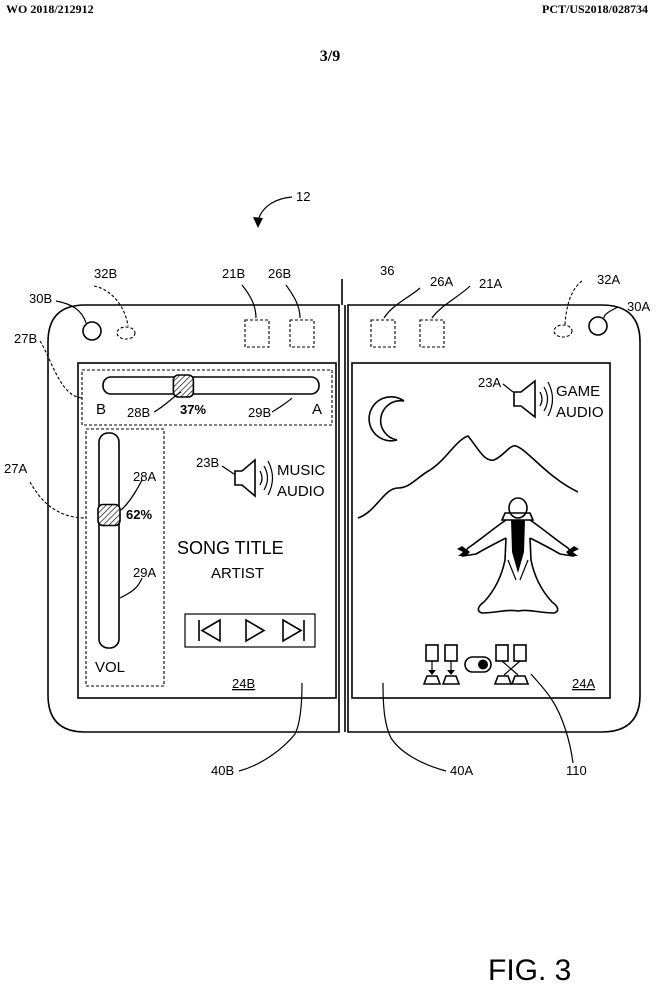 Image resolution: width=660 pixels, height=989 pixels. What do you see at coordinates (50, 9) in the screenshot?
I see `patent-number: WO 2018/212912` at bounding box center [50, 9].